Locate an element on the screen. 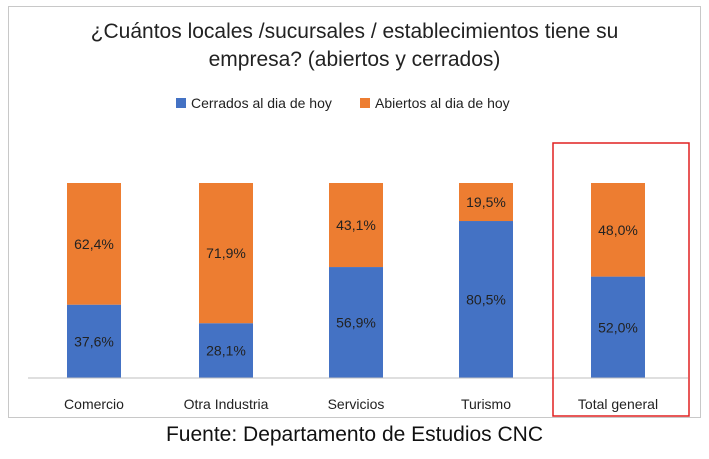 The width and height of the screenshot is (709, 459). data-label-1-4: 48,0% is located at coordinates (618, 230).